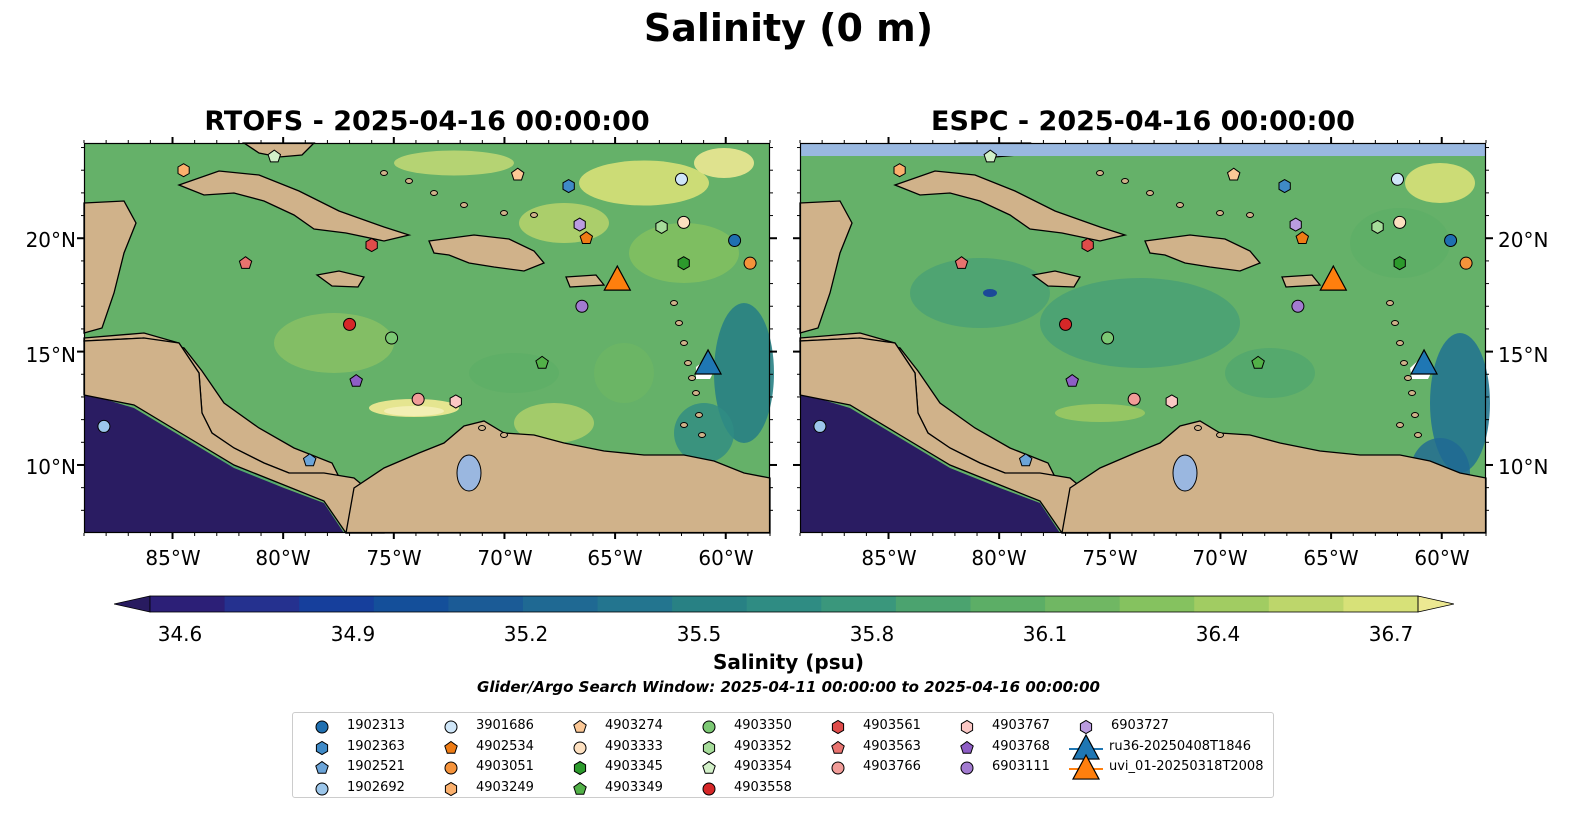  I want to click on legend-label: 4903354, so click(763, 766).